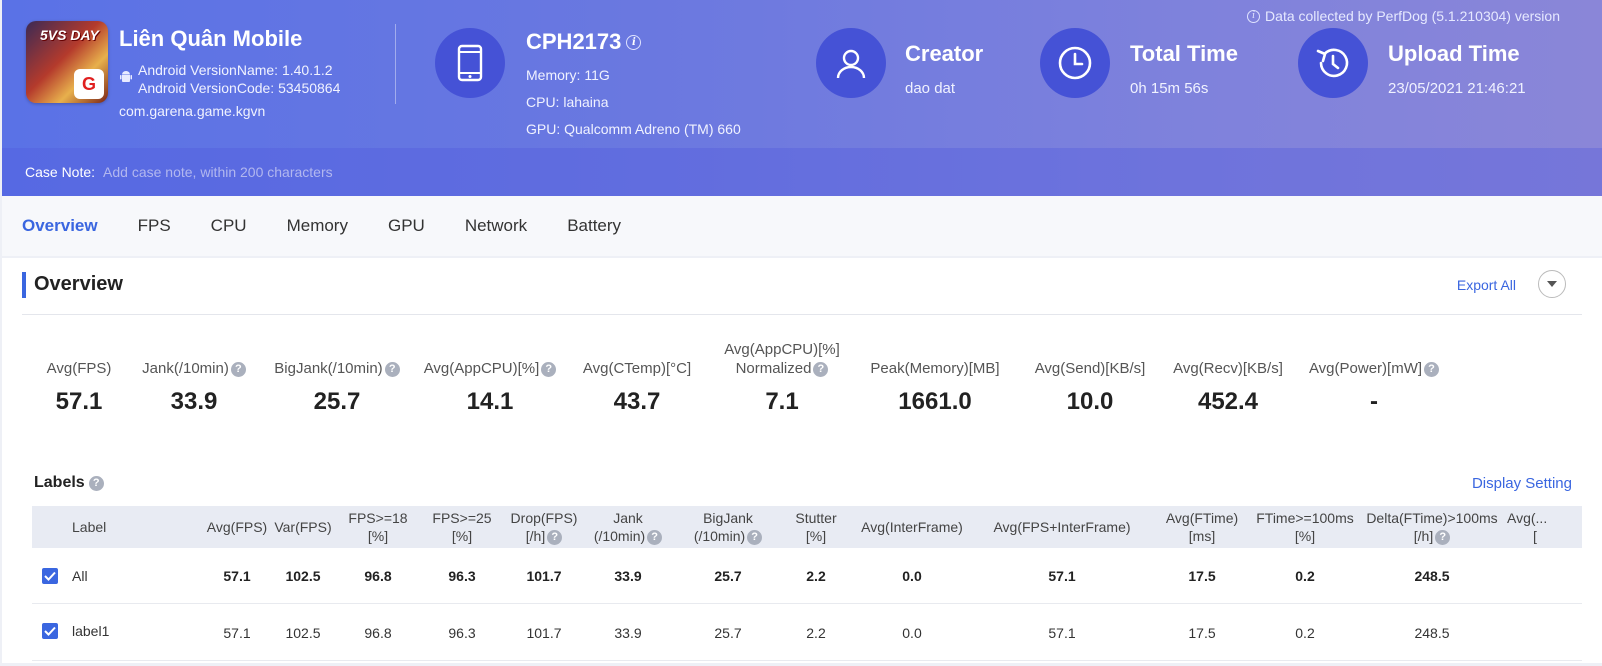 This screenshot has height=666, width=1602. I want to click on col-label: Label, so click(89, 527).